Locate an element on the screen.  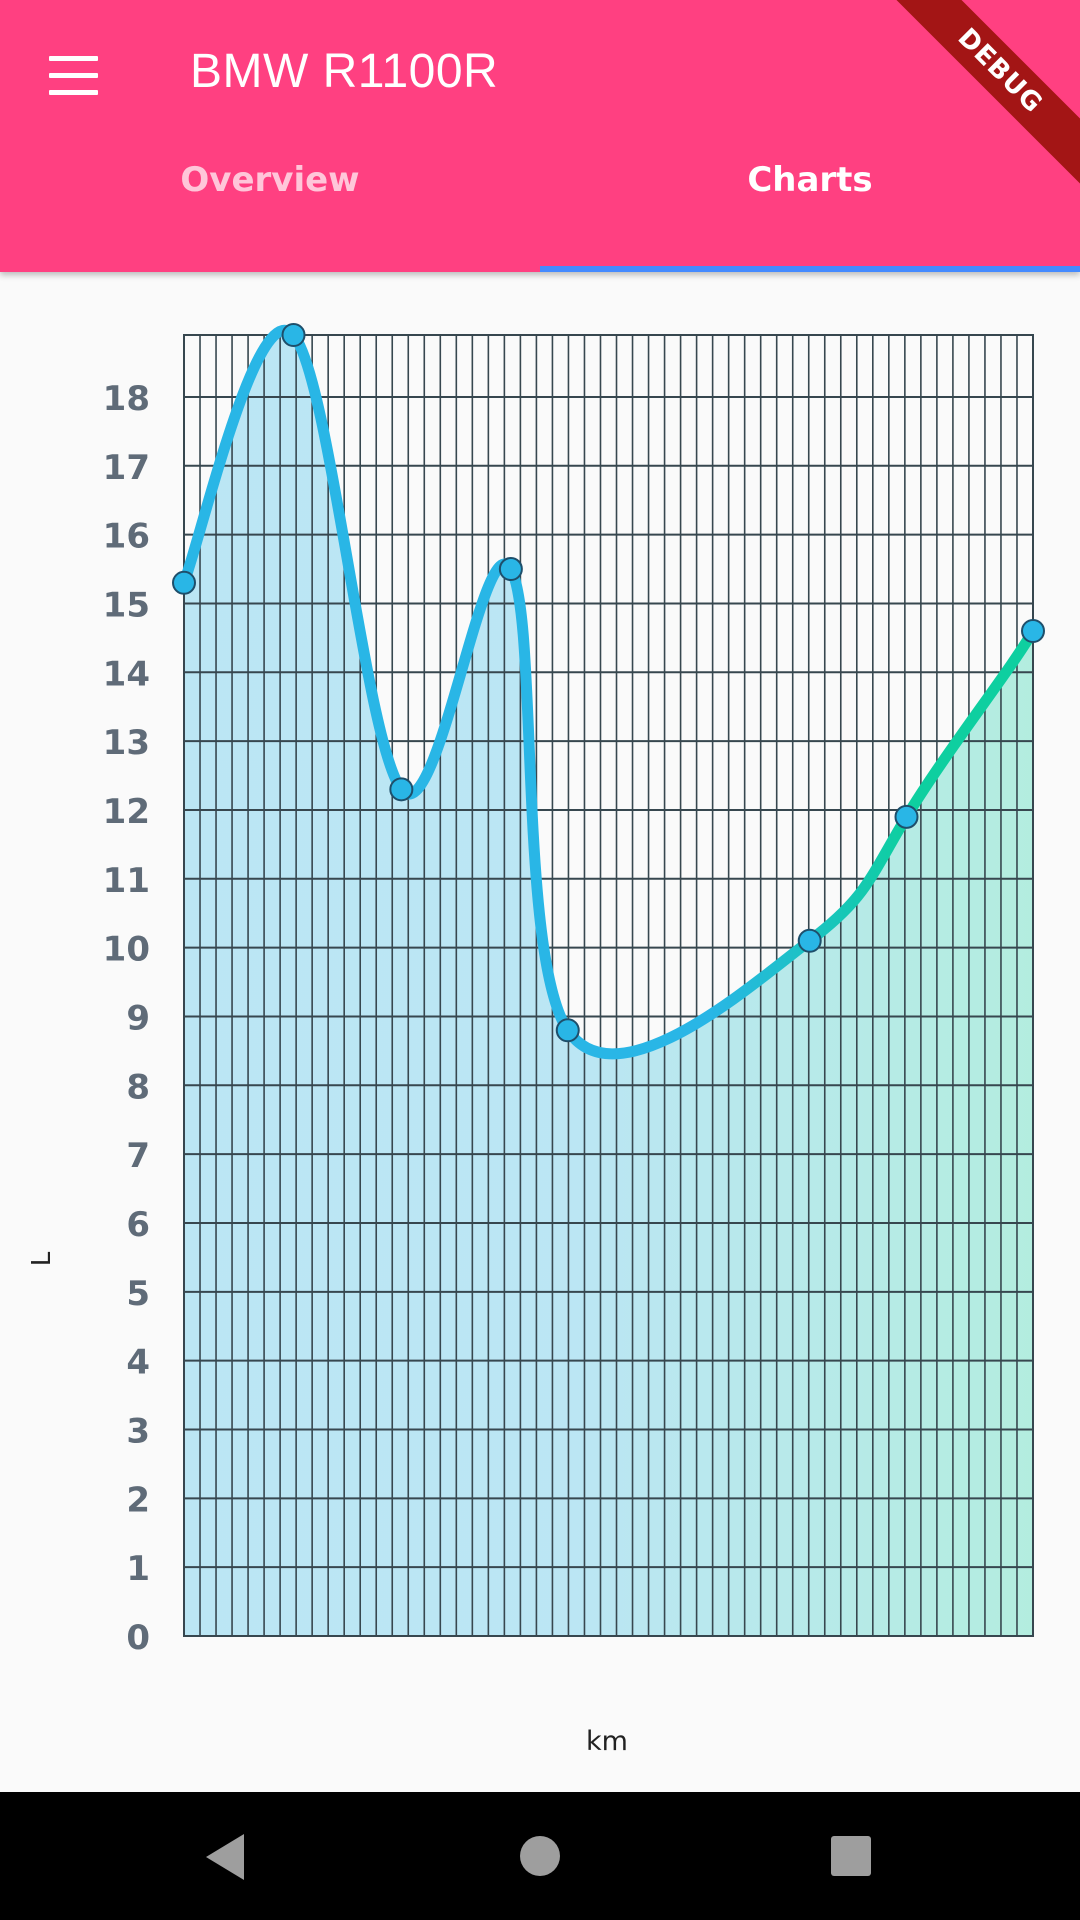
y-tick-label: 6 is located at coordinates (138, 1225).